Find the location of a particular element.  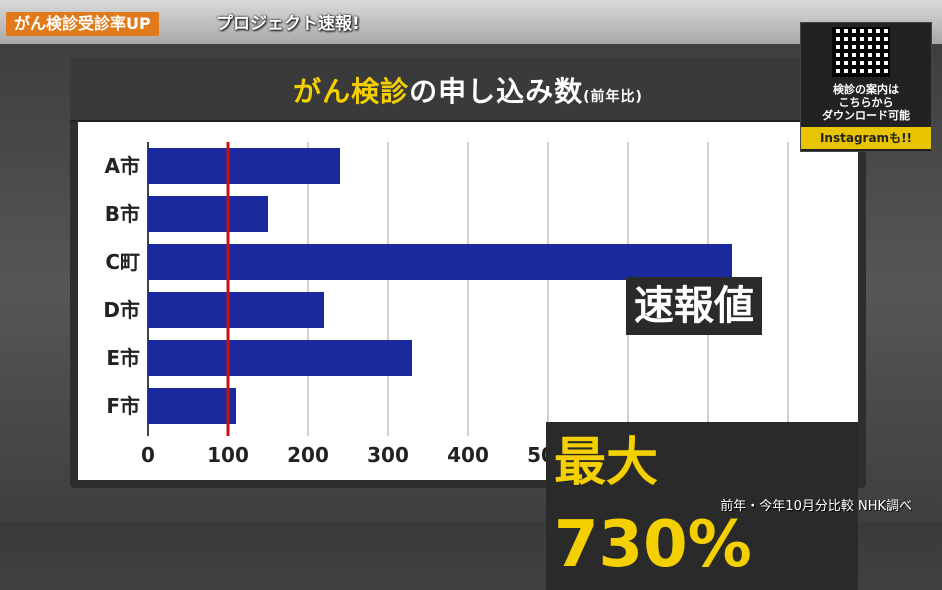

category-label: E市 is located at coordinates (123, 358).